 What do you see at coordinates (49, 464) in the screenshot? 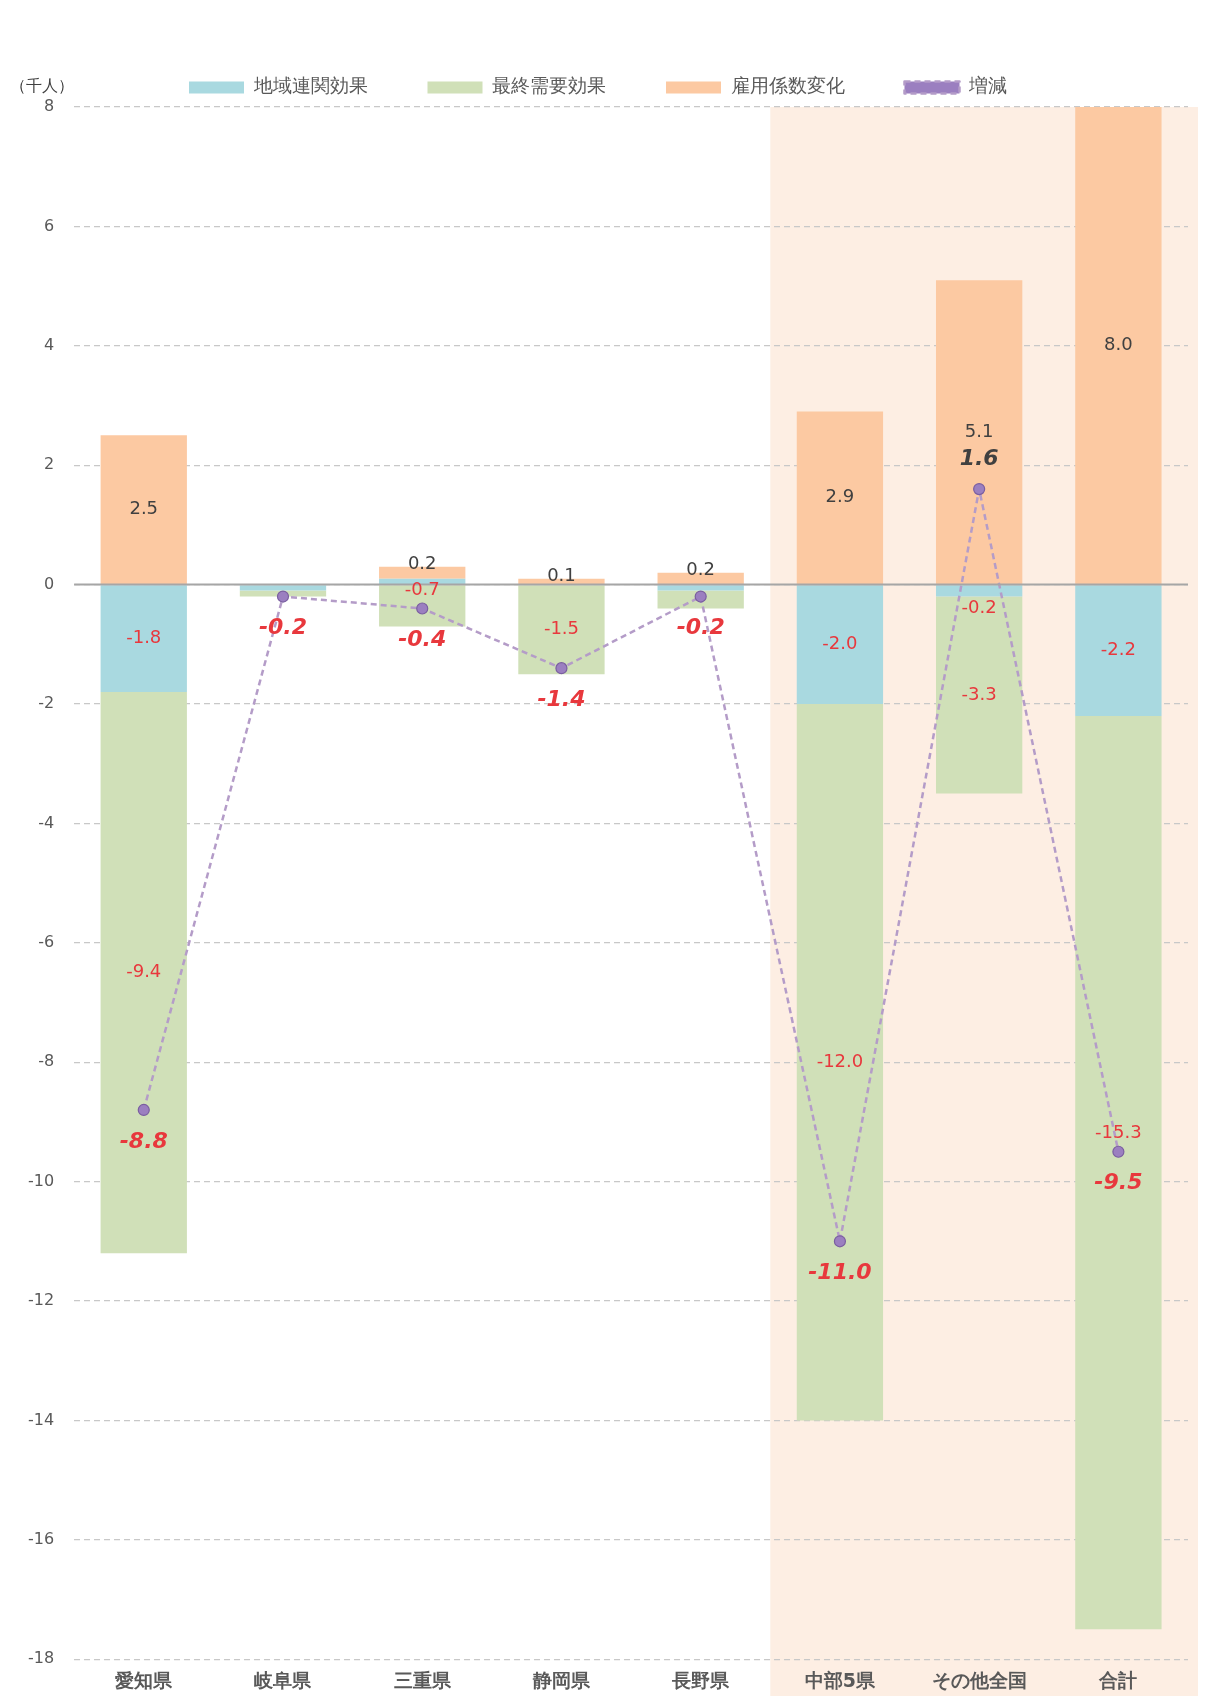
I see `y-tick-label: 2` at bounding box center [49, 464].